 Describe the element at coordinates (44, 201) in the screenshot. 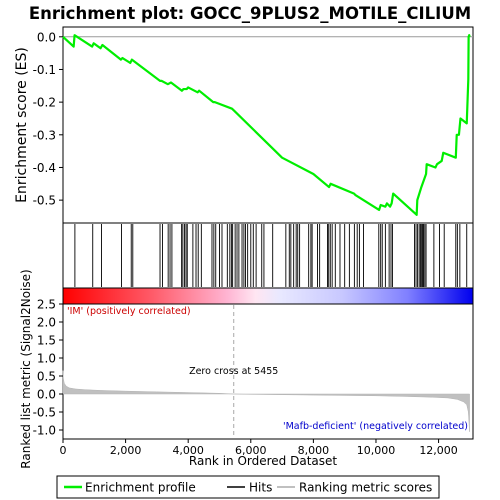

I see `es-y-tick-label: -0.5` at that location.